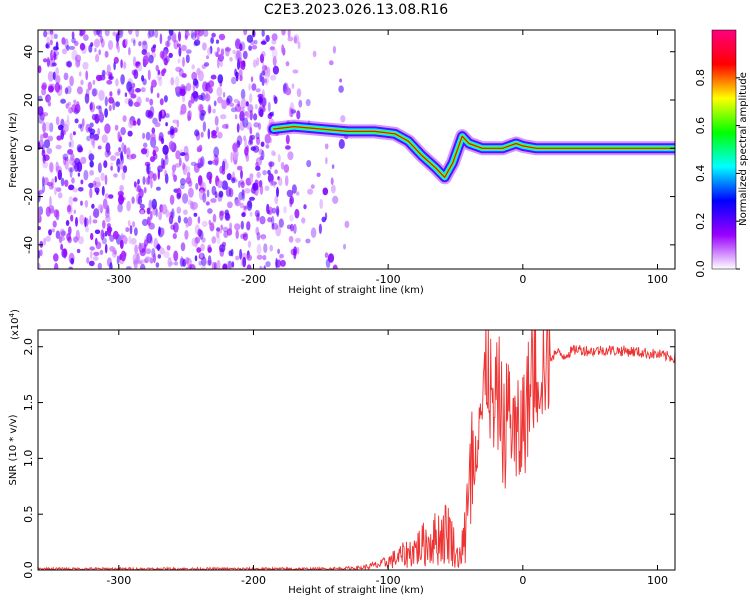  I want to click on spectrogram-y-label: Frequency (Hz), so click(13, 150).